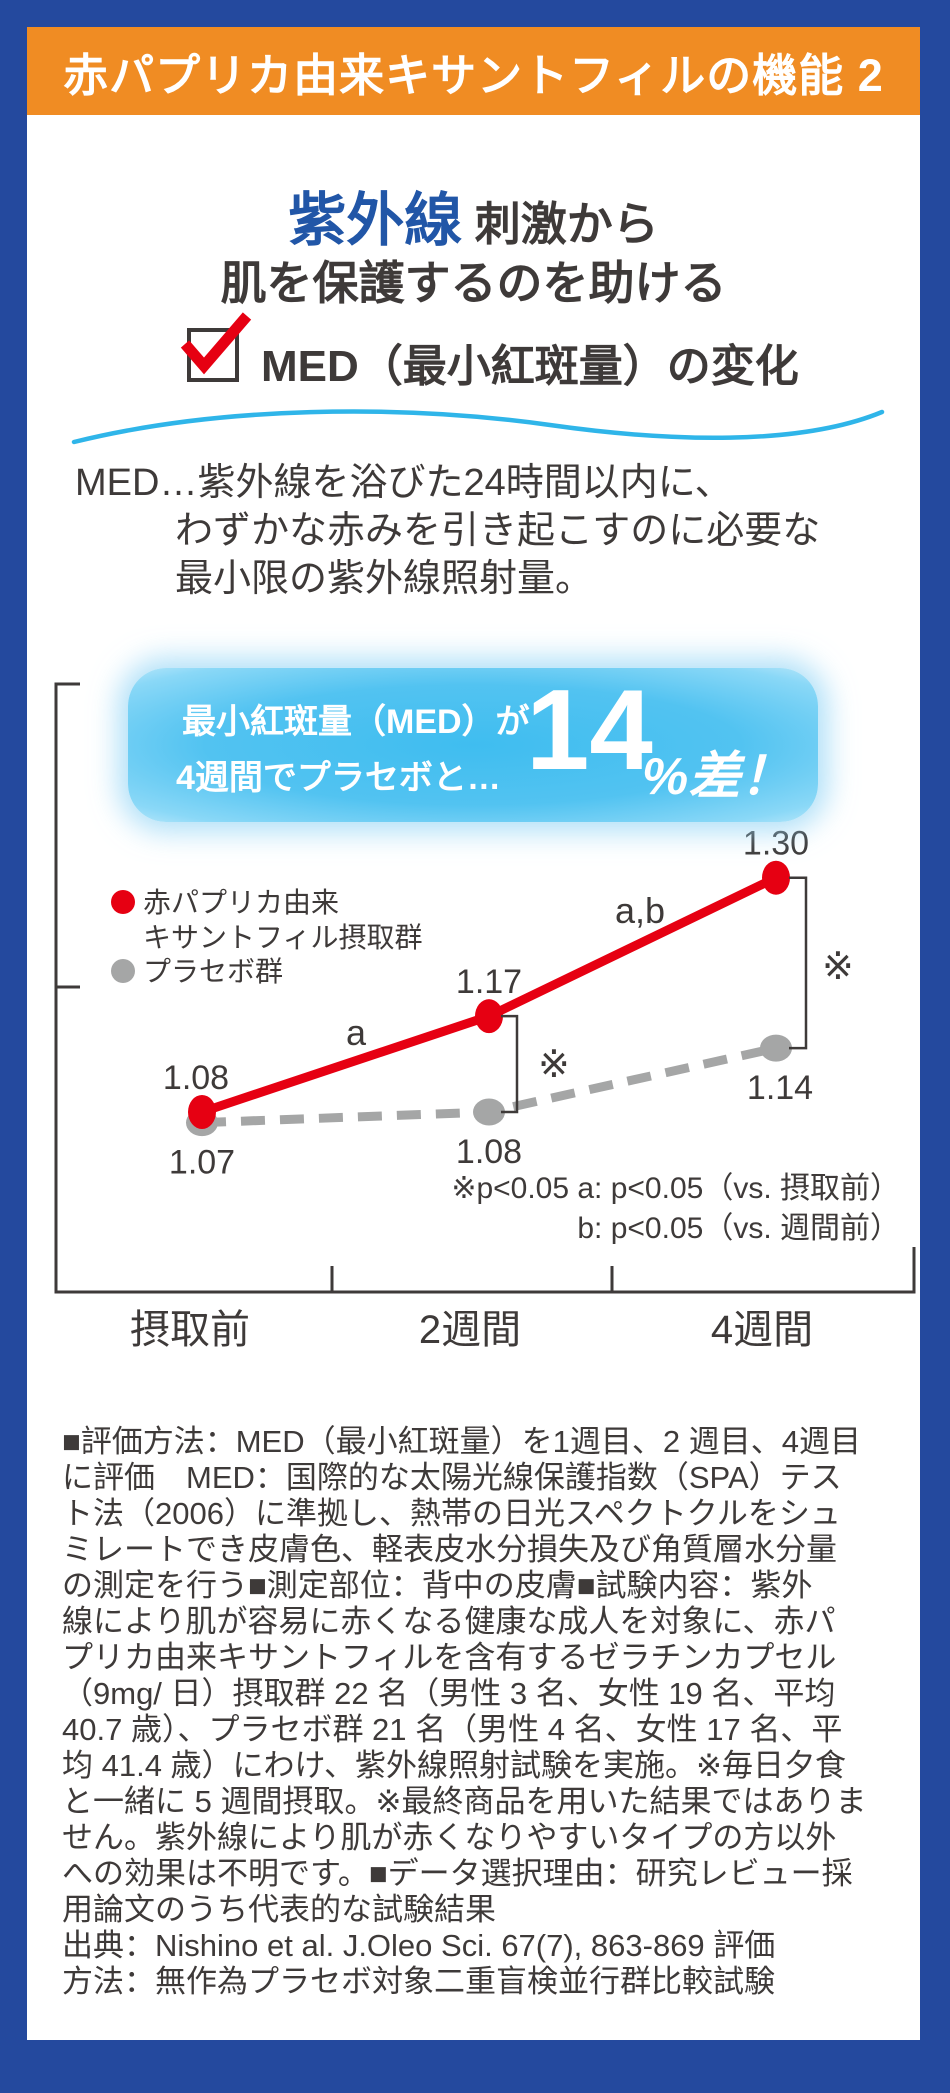  What do you see at coordinates (457, 1873) in the screenshot?
I see `methodology-line: への効果は不明です。■データ選択理由：研究レビュー採` at bounding box center [457, 1873].